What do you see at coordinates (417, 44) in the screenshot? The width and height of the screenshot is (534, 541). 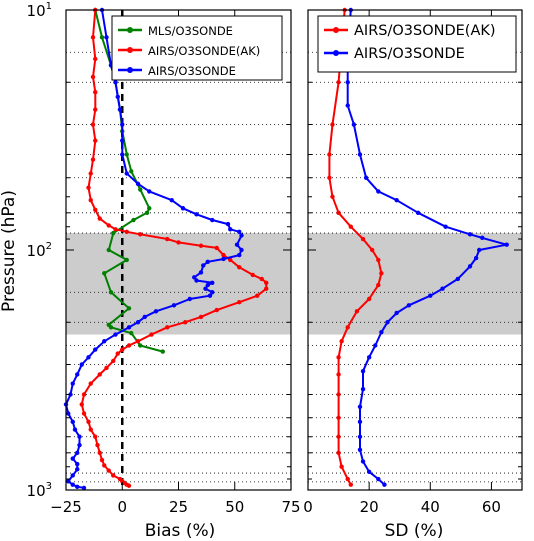 I see `legend-box` at bounding box center [417, 44].